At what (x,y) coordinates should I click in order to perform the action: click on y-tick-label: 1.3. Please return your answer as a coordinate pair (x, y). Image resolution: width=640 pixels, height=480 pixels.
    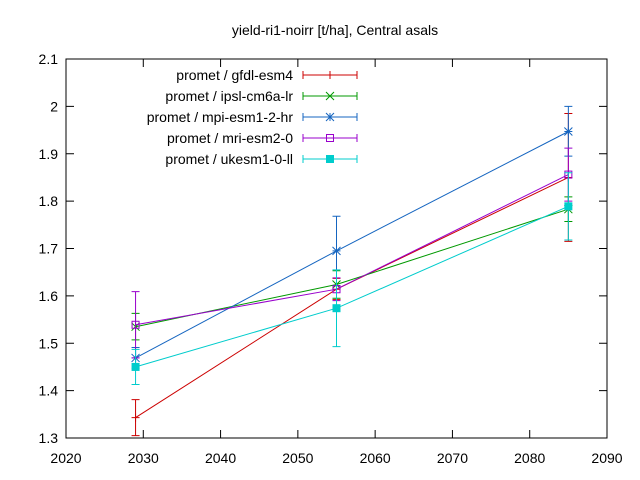
    Looking at the image, I should click on (49, 438).